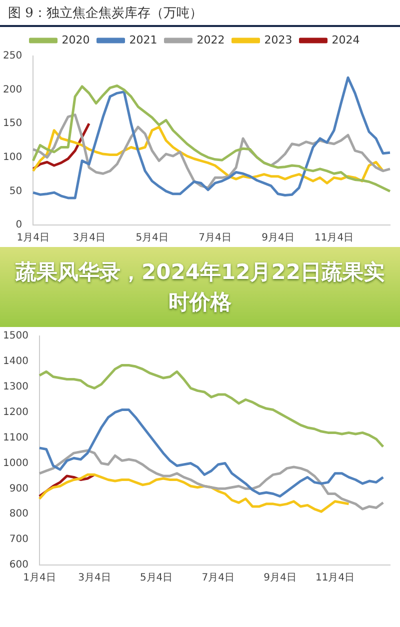  I want to click on y-tick-label: 200, so click(12, 90).